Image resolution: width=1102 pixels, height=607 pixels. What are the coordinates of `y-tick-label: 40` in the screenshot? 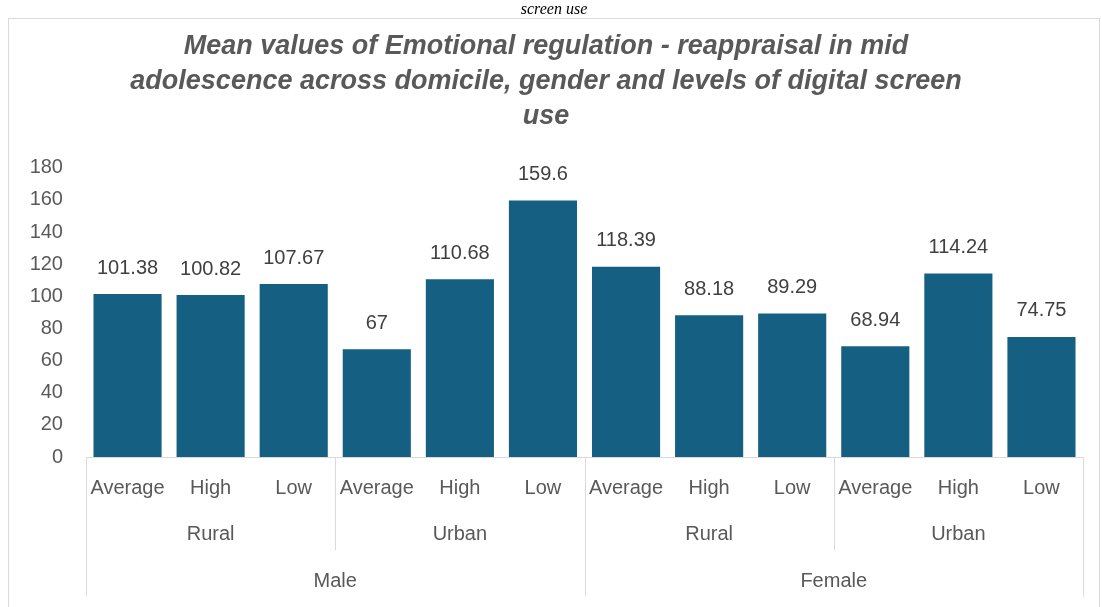 It's located at (51, 391).